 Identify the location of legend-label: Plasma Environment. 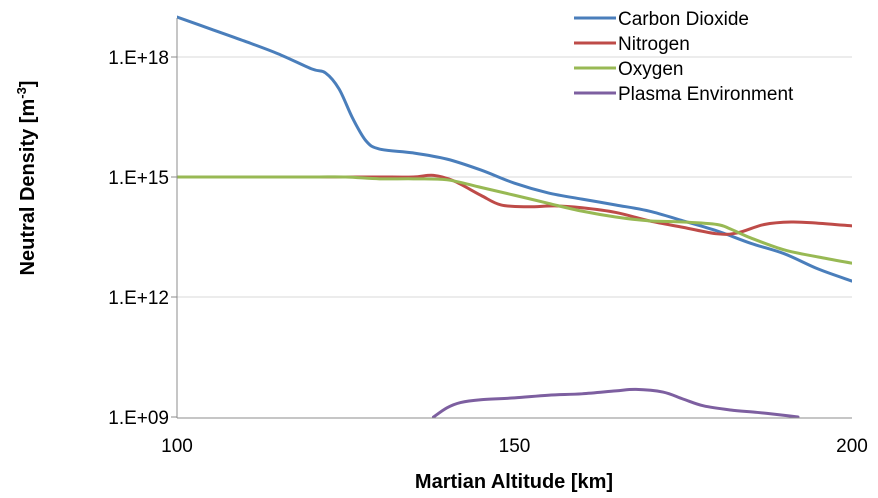
(706, 94).